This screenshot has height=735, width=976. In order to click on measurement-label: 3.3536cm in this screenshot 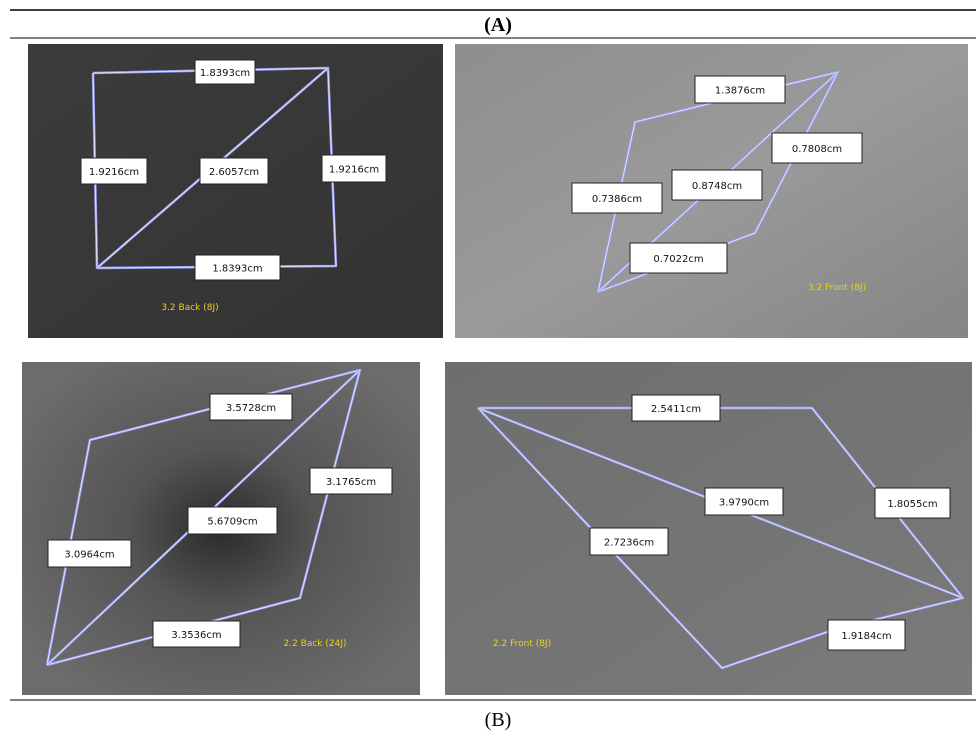, I will do `click(196, 635)`.